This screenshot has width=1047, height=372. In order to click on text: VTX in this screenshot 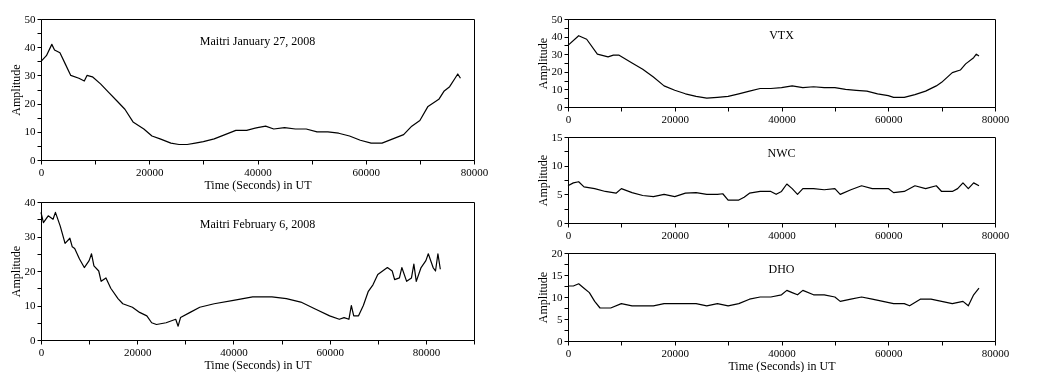, I will do `click(782, 35)`.